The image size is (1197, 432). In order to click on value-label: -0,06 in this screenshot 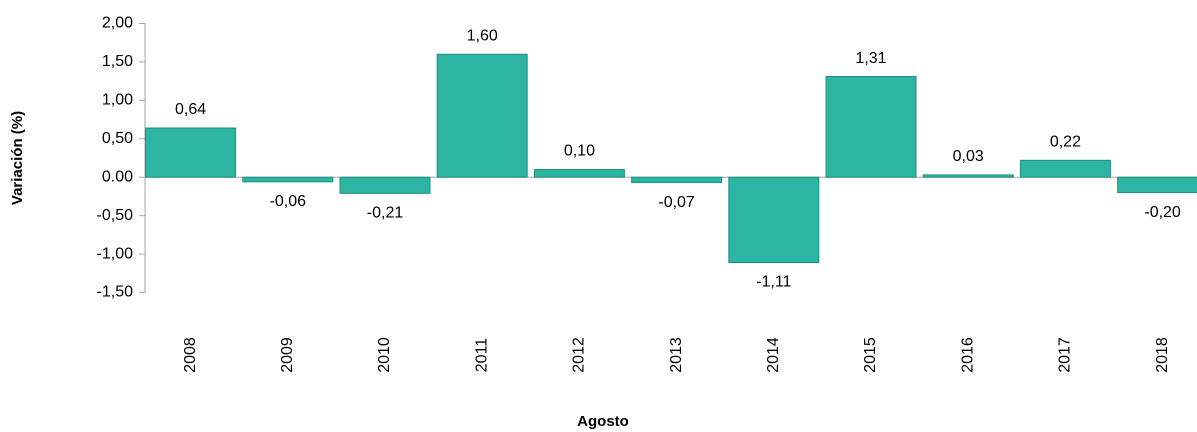, I will do `click(288, 201)`.